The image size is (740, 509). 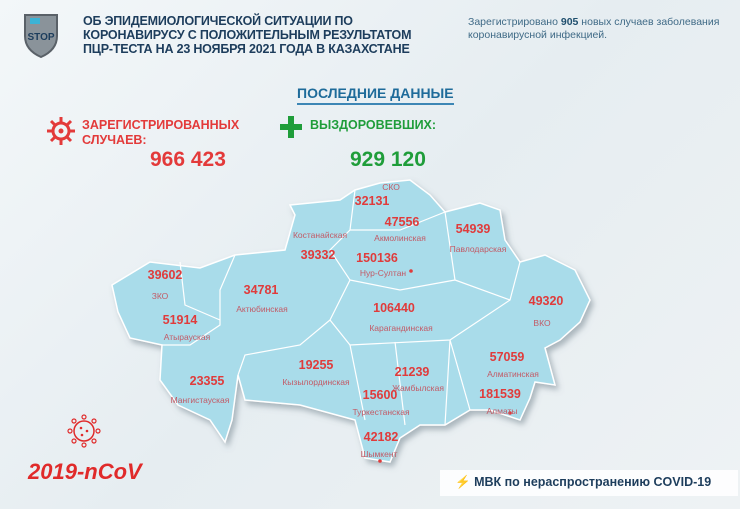 What do you see at coordinates (569, 22) in the screenshot?
I see `new-cases-count: 905` at bounding box center [569, 22].